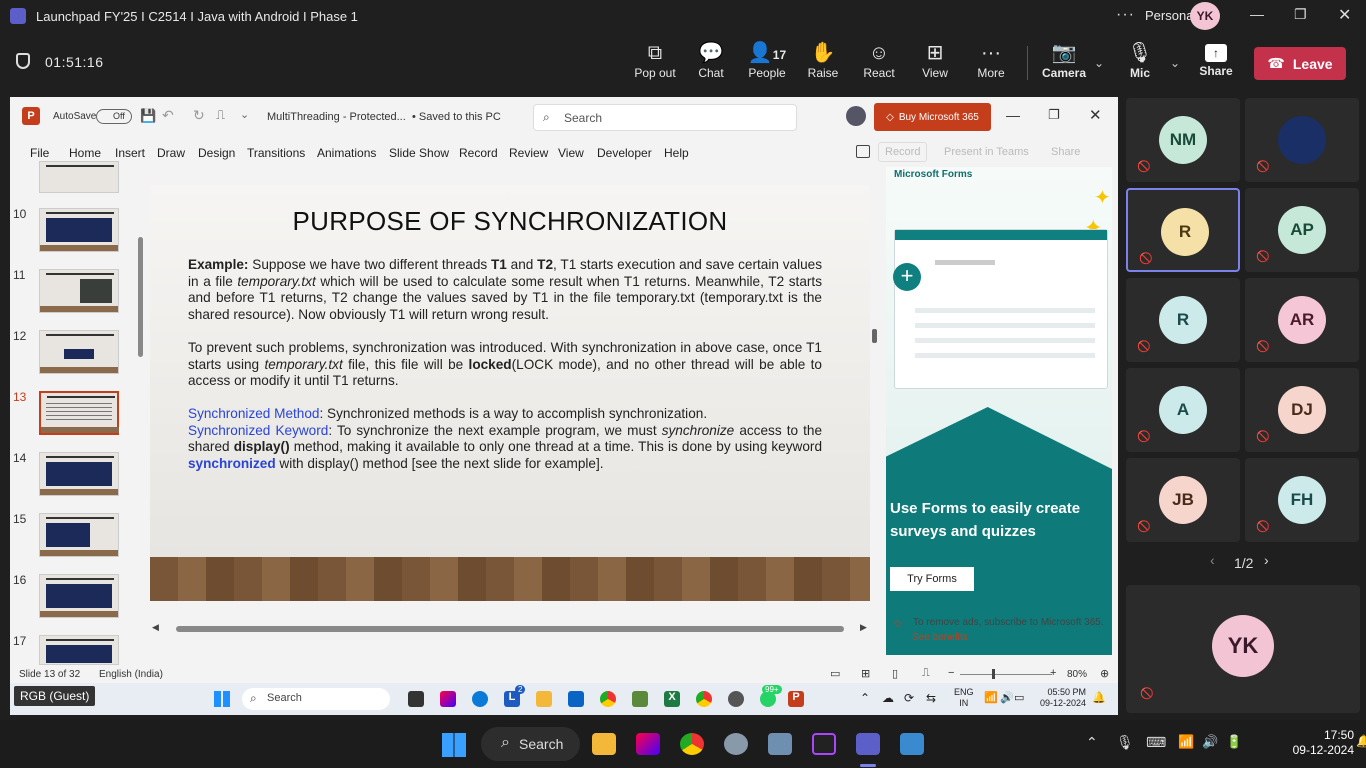  I want to click on photos-icon, so click(780, 744).